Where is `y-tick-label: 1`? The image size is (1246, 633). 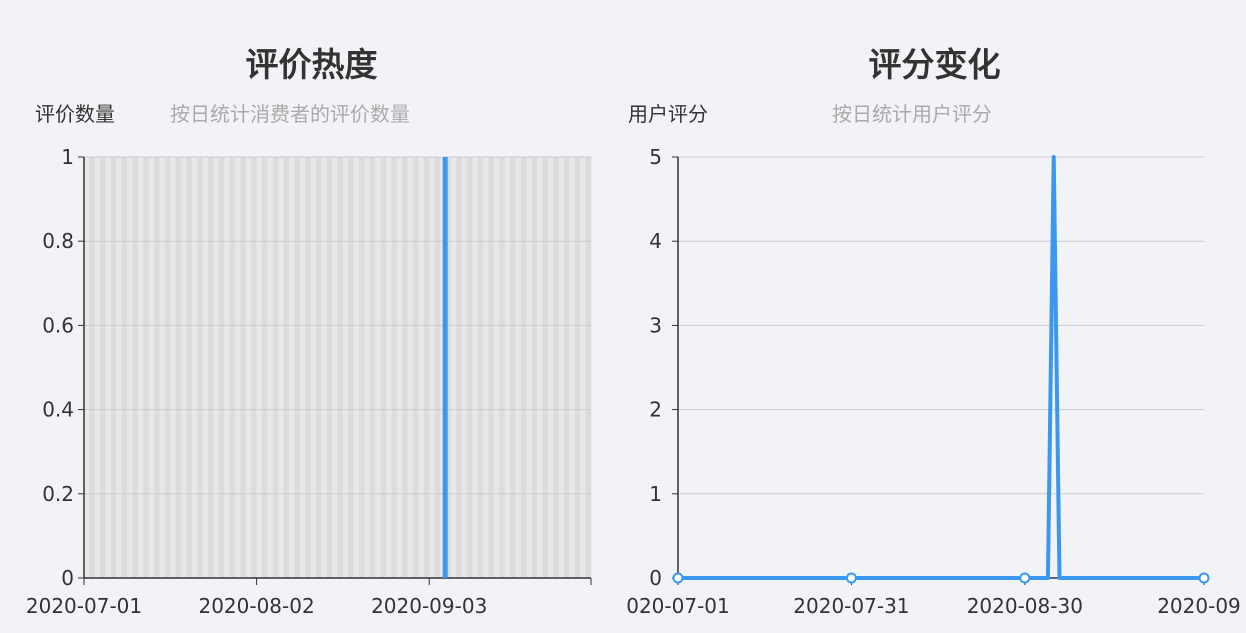
y-tick-label: 1 is located at coordinates (67, 157).